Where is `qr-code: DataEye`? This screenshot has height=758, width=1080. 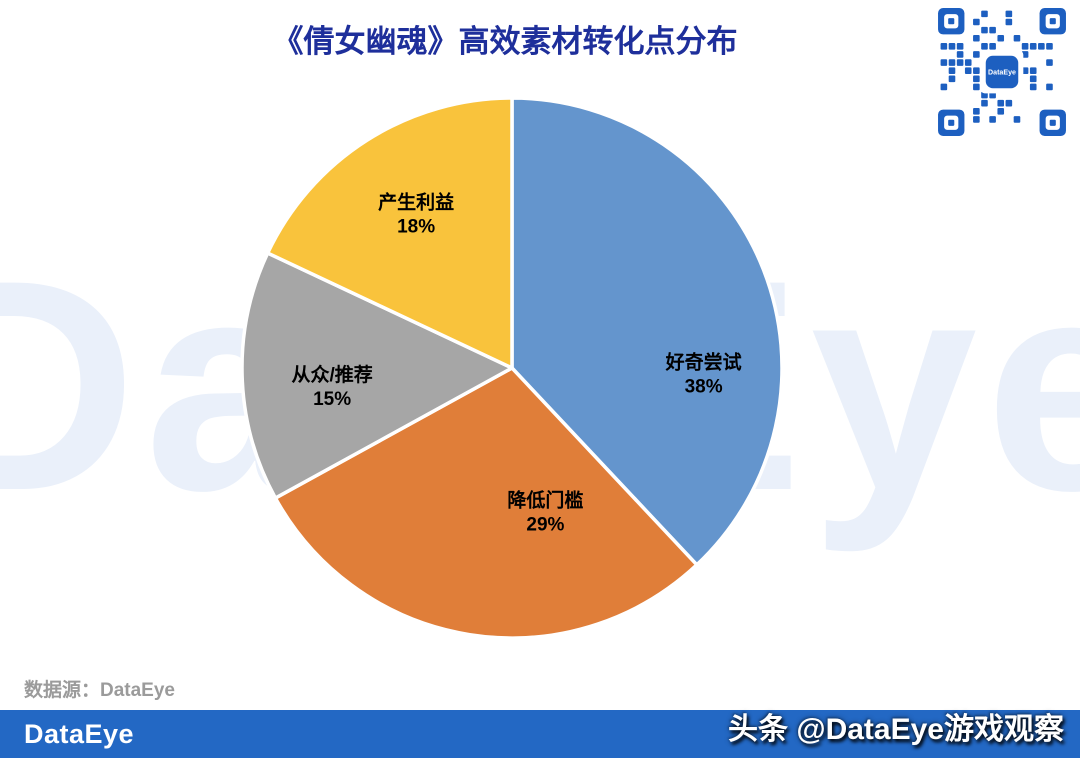 qr-code: DataEye is located at coordinates (1002, 72).